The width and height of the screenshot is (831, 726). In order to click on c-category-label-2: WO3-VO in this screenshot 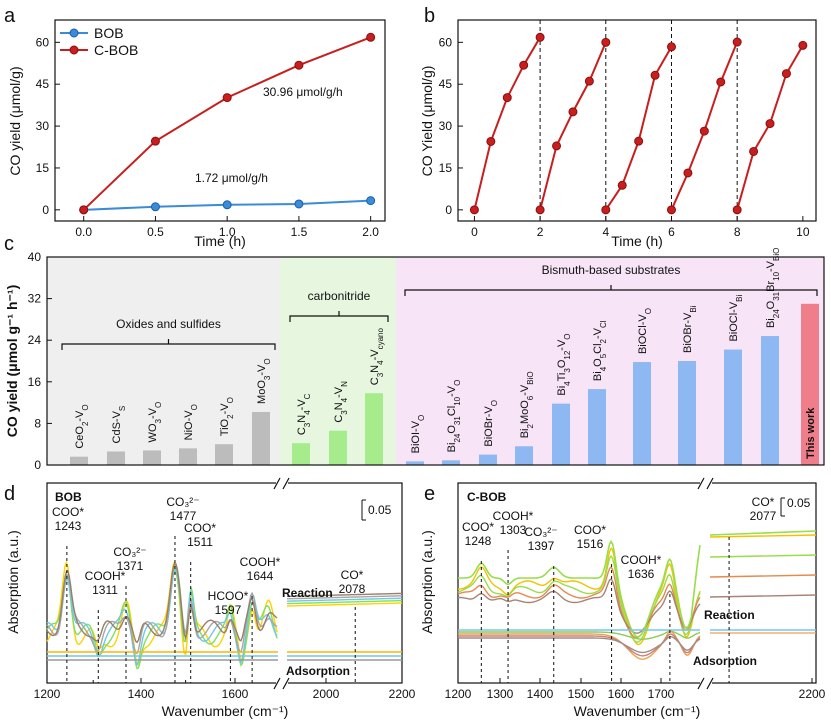, I will do `click(155, 422)`.